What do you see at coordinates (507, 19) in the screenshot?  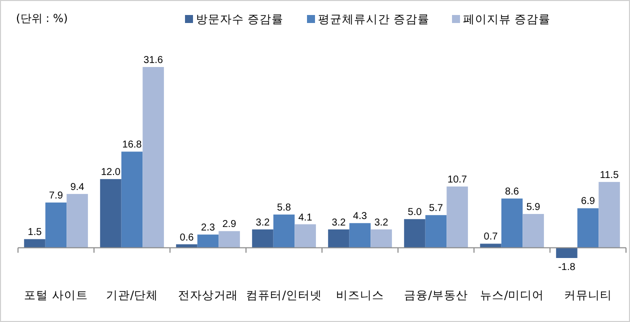 I see `legend-label: 페이지뷰 증감률` at bounding box center [507, 19].